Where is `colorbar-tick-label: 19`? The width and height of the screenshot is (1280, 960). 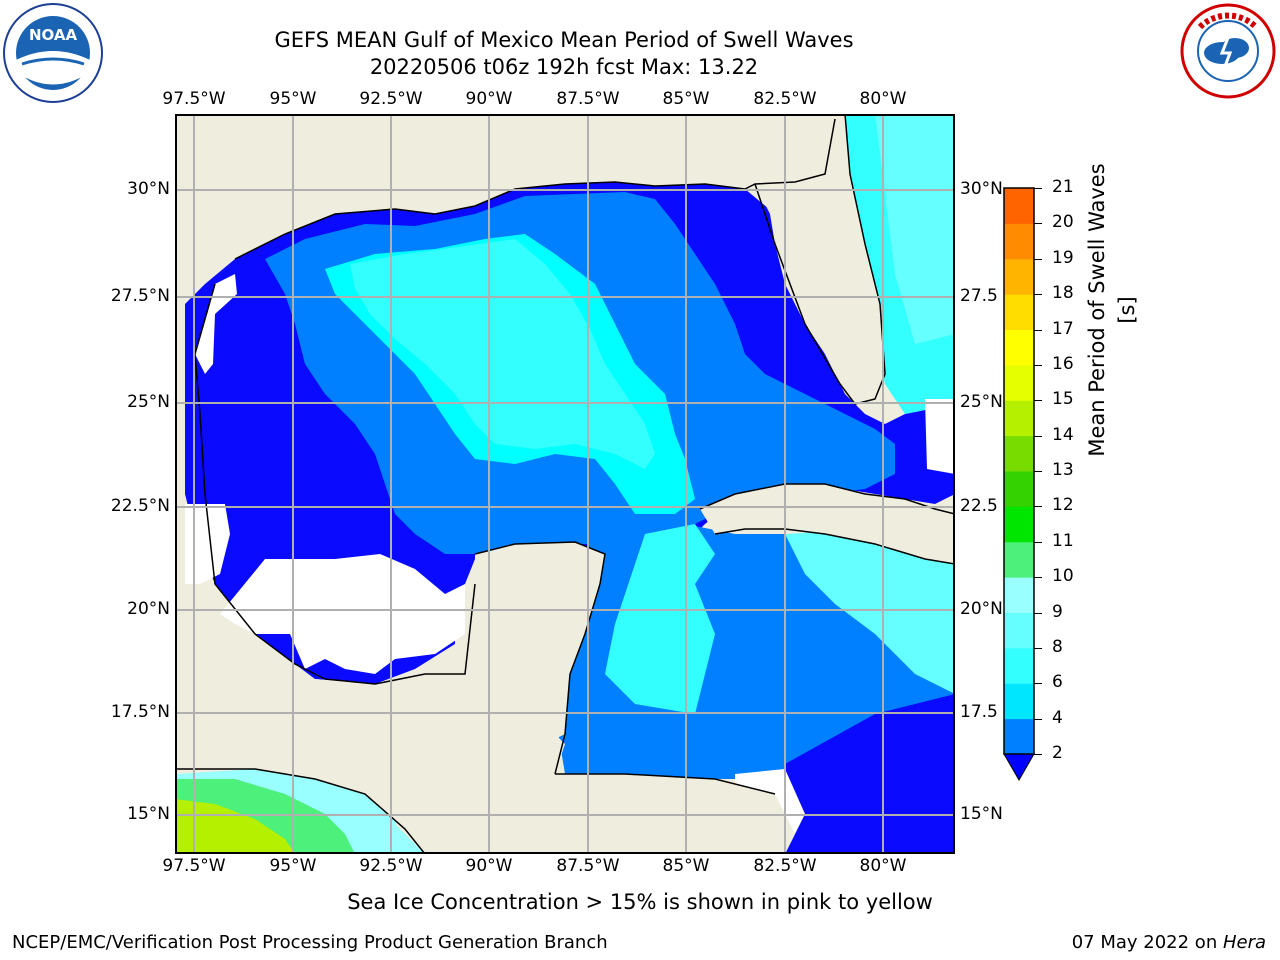 colorbar-tick-label: 19 is located at coordinates (1063, 257).